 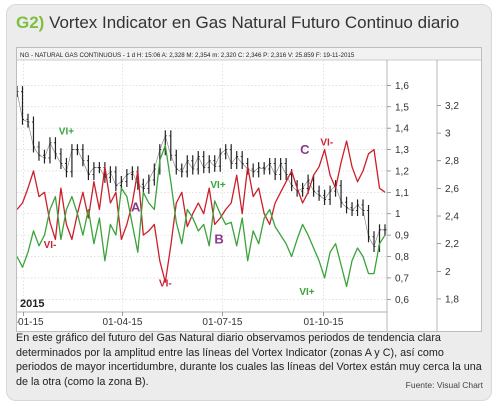 What do you see at coordinates (136, 207) in the screenshot?
I see `annotation-label: A` at bounding box center [136, 207].